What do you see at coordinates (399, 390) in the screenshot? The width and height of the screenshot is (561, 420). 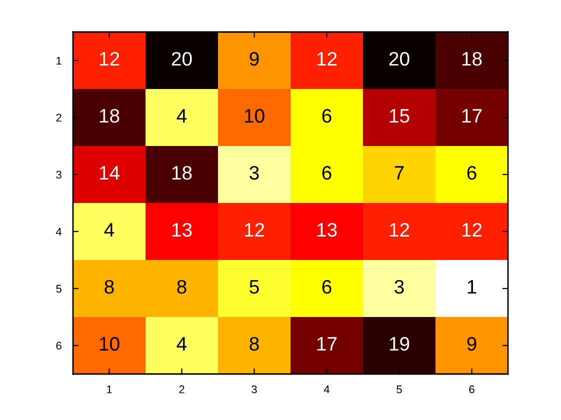 I see `x-tick-label: 5` at bounding box center [399, 390].